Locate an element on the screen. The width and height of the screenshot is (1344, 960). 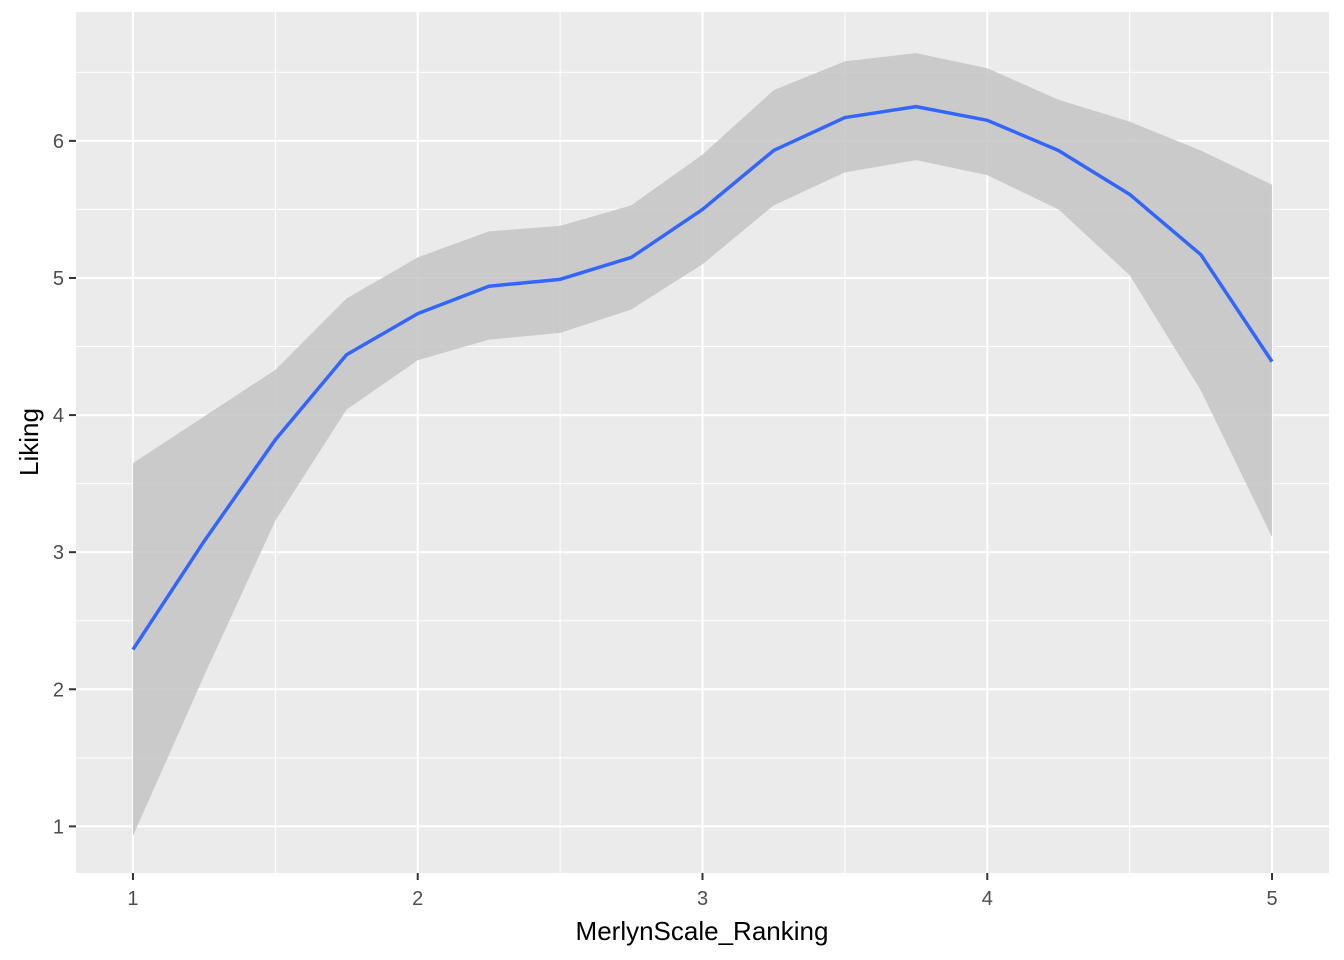
x-tick-label: 5 is located at coordinates (1271, 899).